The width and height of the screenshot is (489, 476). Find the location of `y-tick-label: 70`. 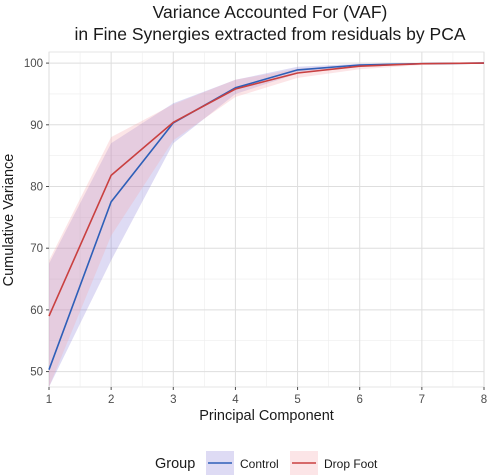

y-tick-label: 70 is located at coordinates (36, 249).